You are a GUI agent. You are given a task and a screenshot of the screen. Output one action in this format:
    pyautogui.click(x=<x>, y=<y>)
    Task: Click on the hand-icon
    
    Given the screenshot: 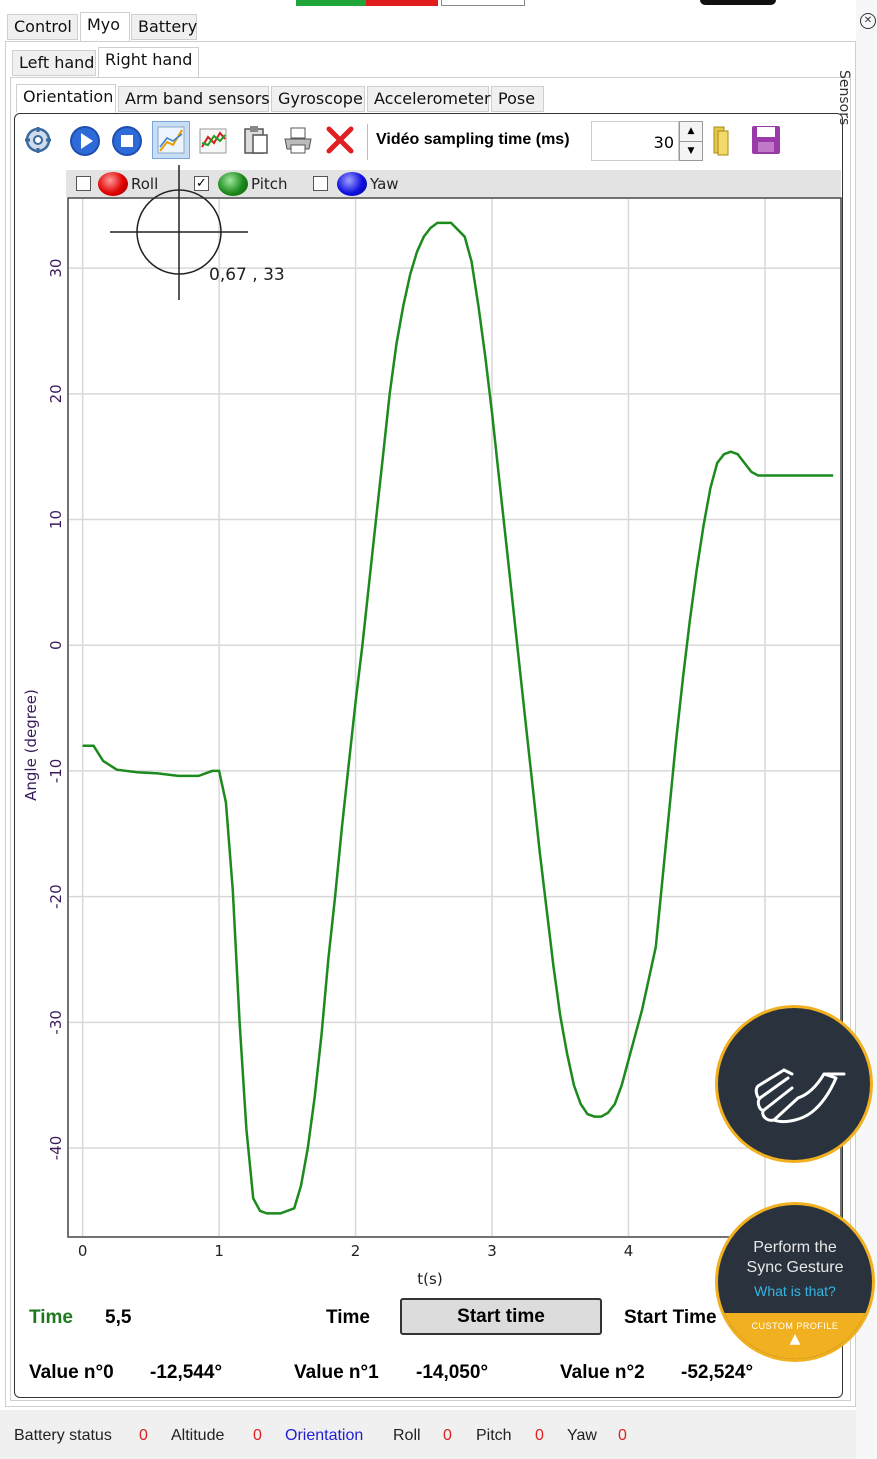 What is the action you would take?
    pyautogui.click(x=800, y=1096)
    